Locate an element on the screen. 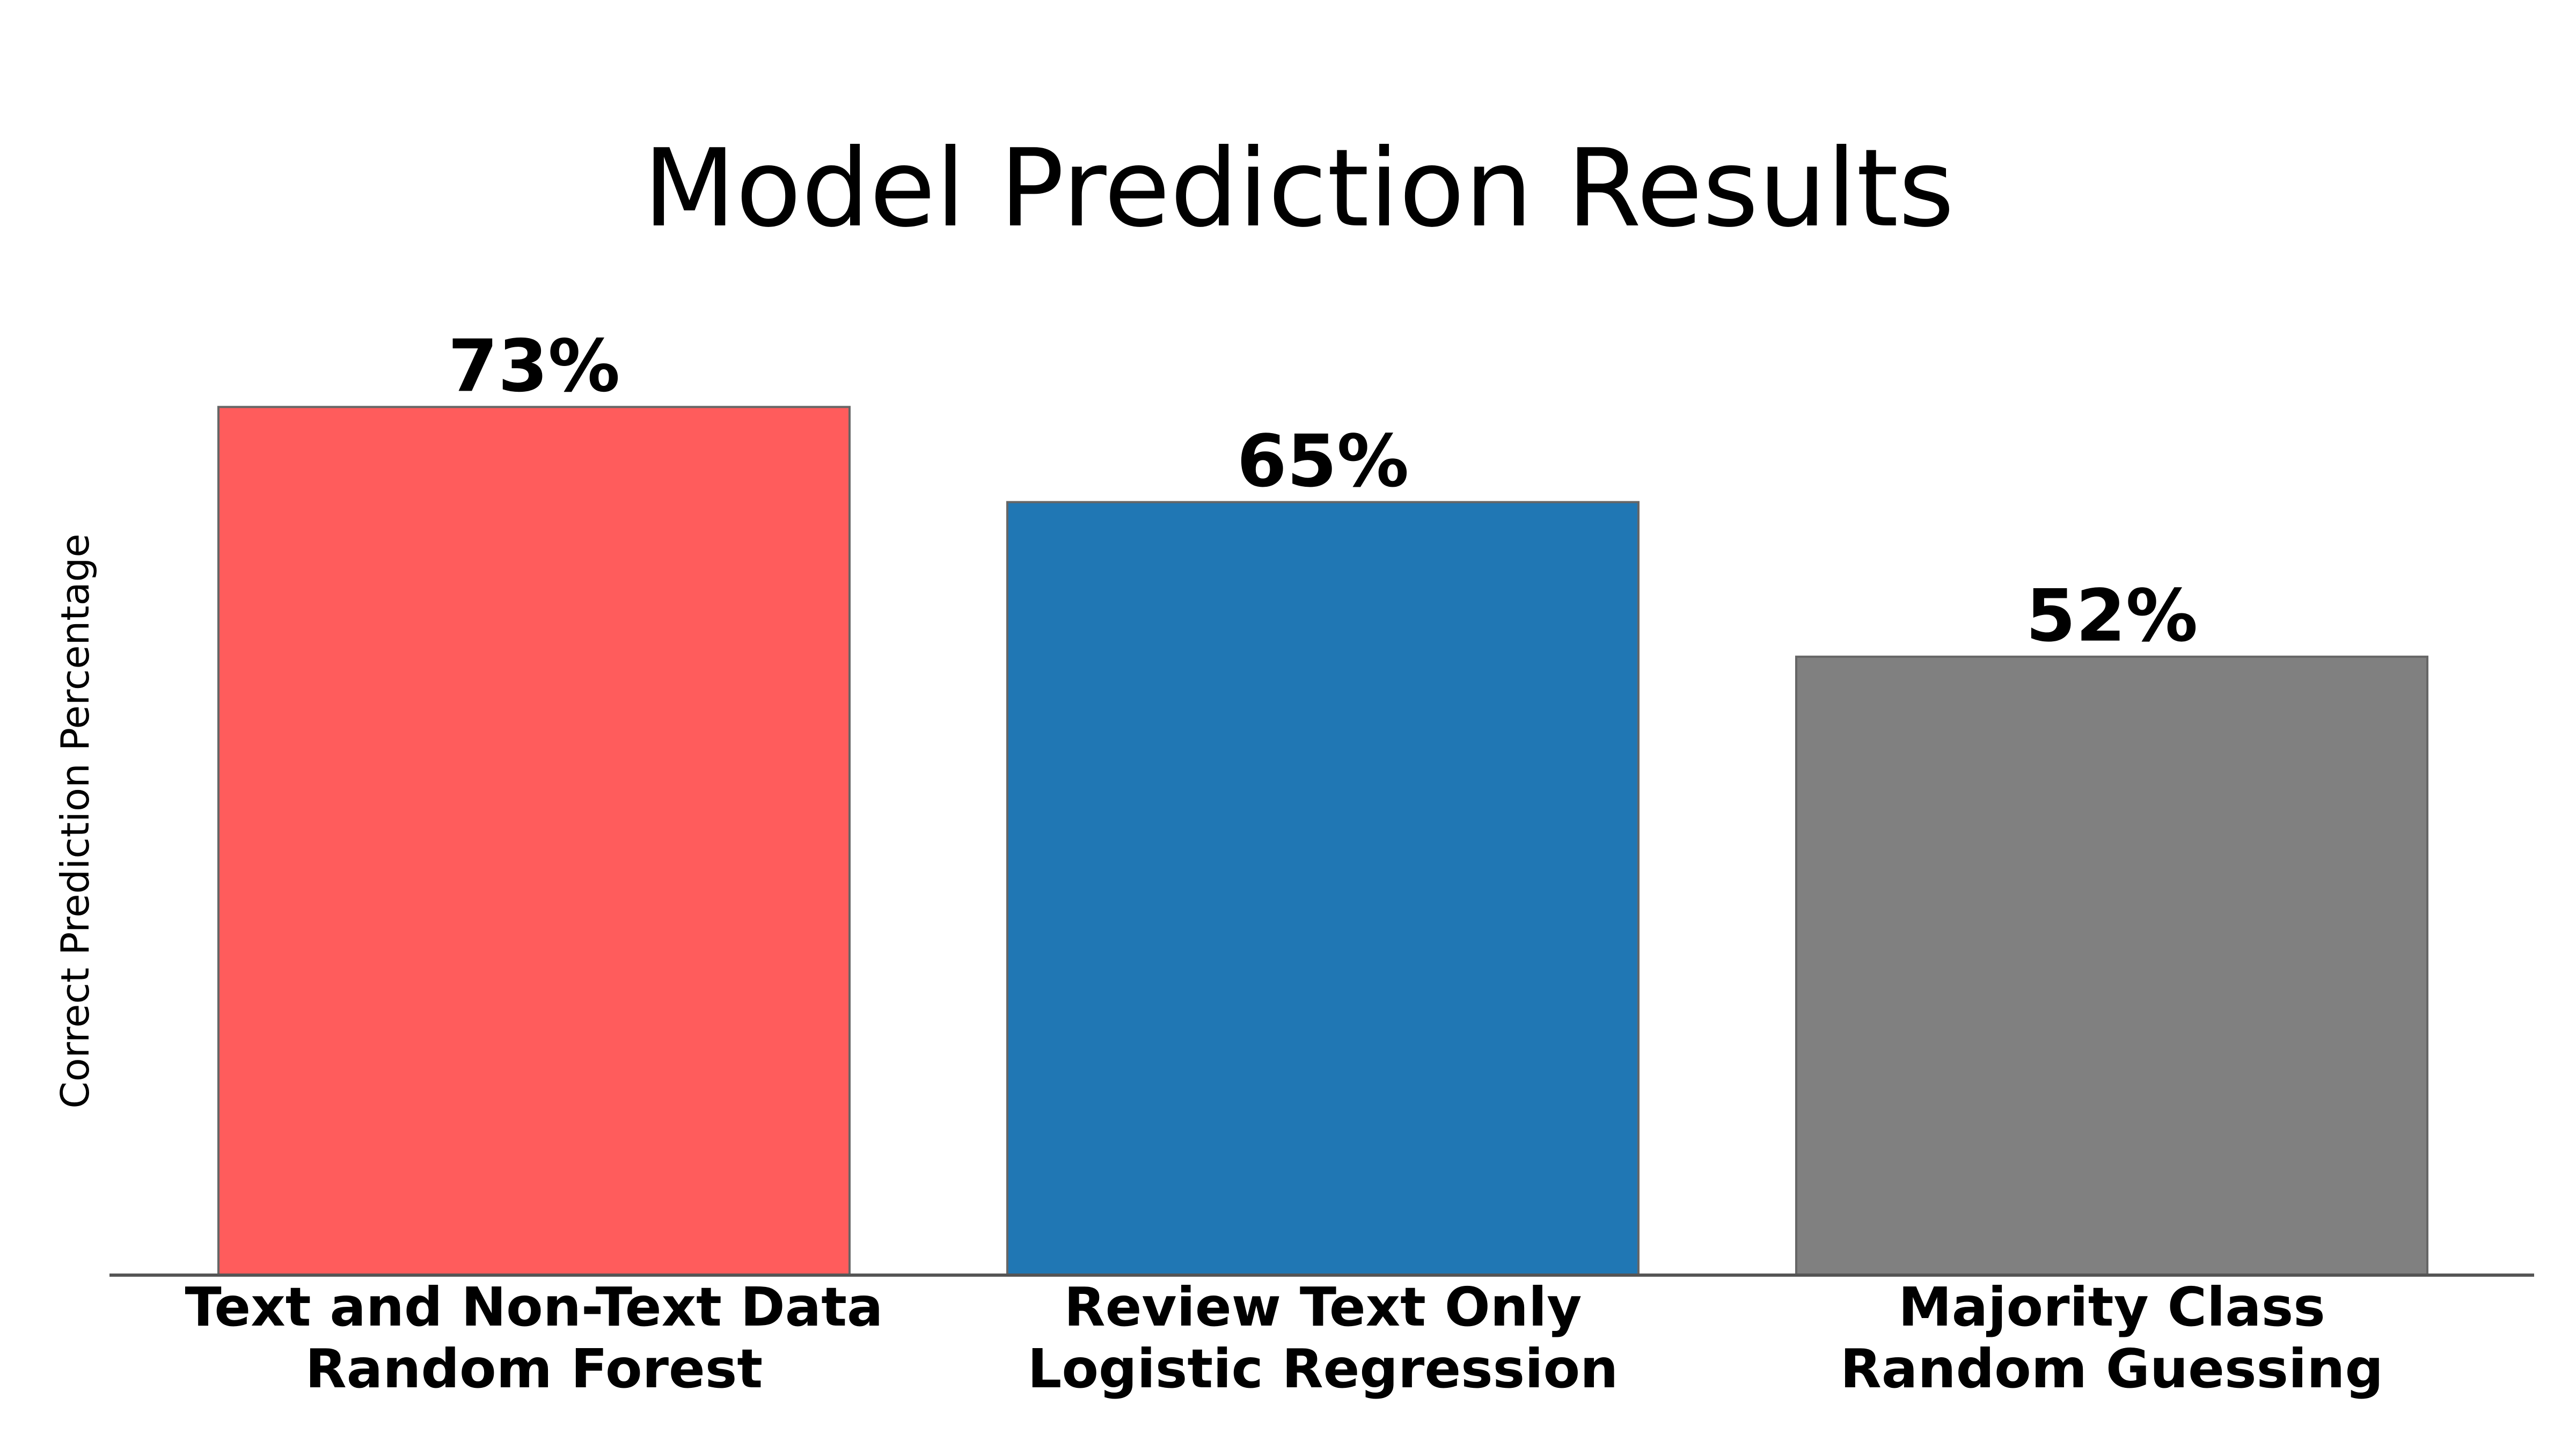 This screenshot has height=1449, width=2576. x-tick-label-2-line-2: Logistic Regression is located at coordinates (1323, 1368).